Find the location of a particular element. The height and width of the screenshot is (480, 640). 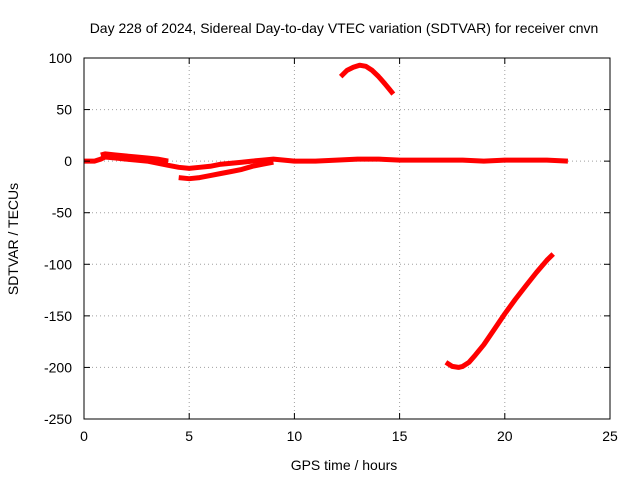

y-tick-label: 100 is located at coordinates (61, 58).